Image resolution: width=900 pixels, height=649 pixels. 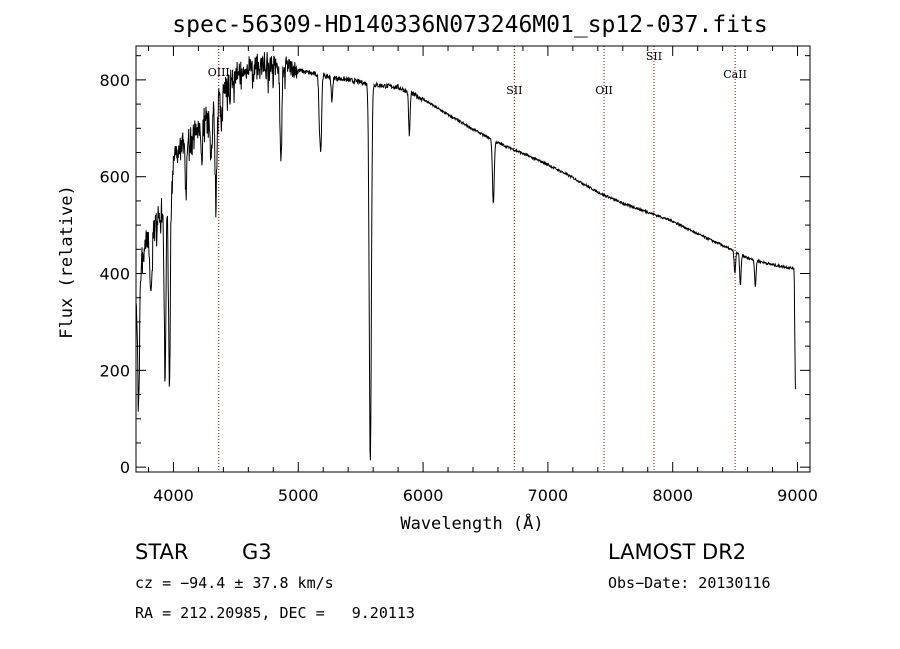 I want to click on y-tick-label: 600, so click(x=114, y=177).